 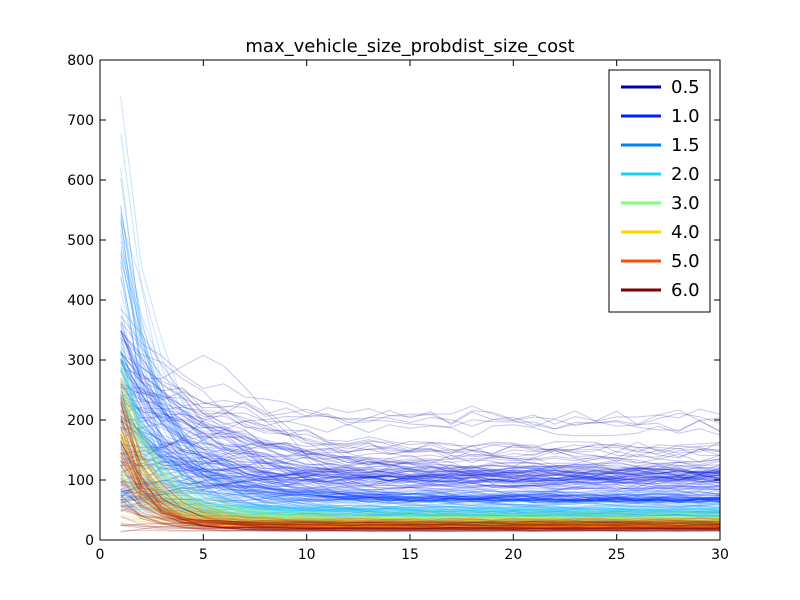 What do you see at coordinates (513, 555) in the screenshot?
I see `x-tick-label: 20` at bounding box center [513, 555].